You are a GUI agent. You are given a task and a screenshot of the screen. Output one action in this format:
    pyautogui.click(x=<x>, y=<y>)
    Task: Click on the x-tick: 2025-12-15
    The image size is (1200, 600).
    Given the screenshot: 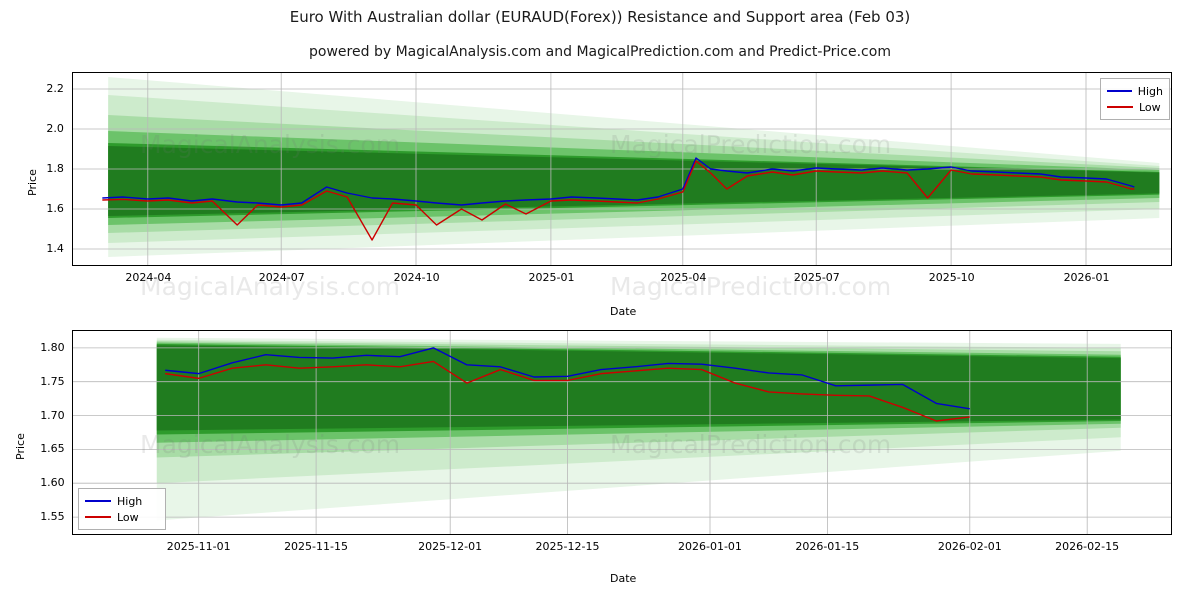 What is the action you would take?
    pyautogui.click(x=567, y=546)
    